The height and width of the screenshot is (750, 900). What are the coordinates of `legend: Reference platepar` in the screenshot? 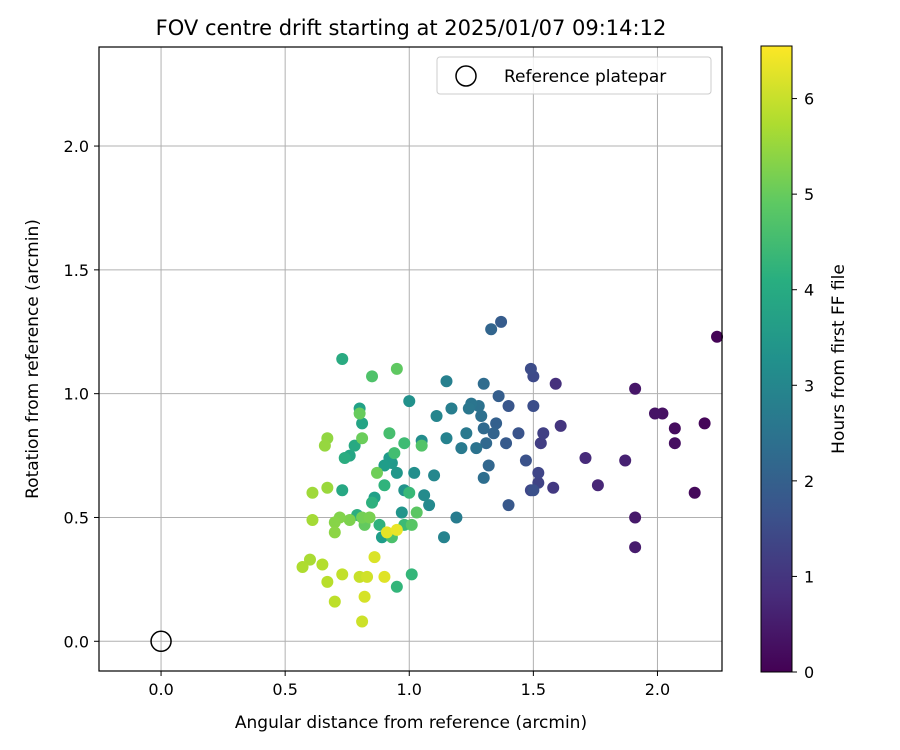 It's located at (574, 75).